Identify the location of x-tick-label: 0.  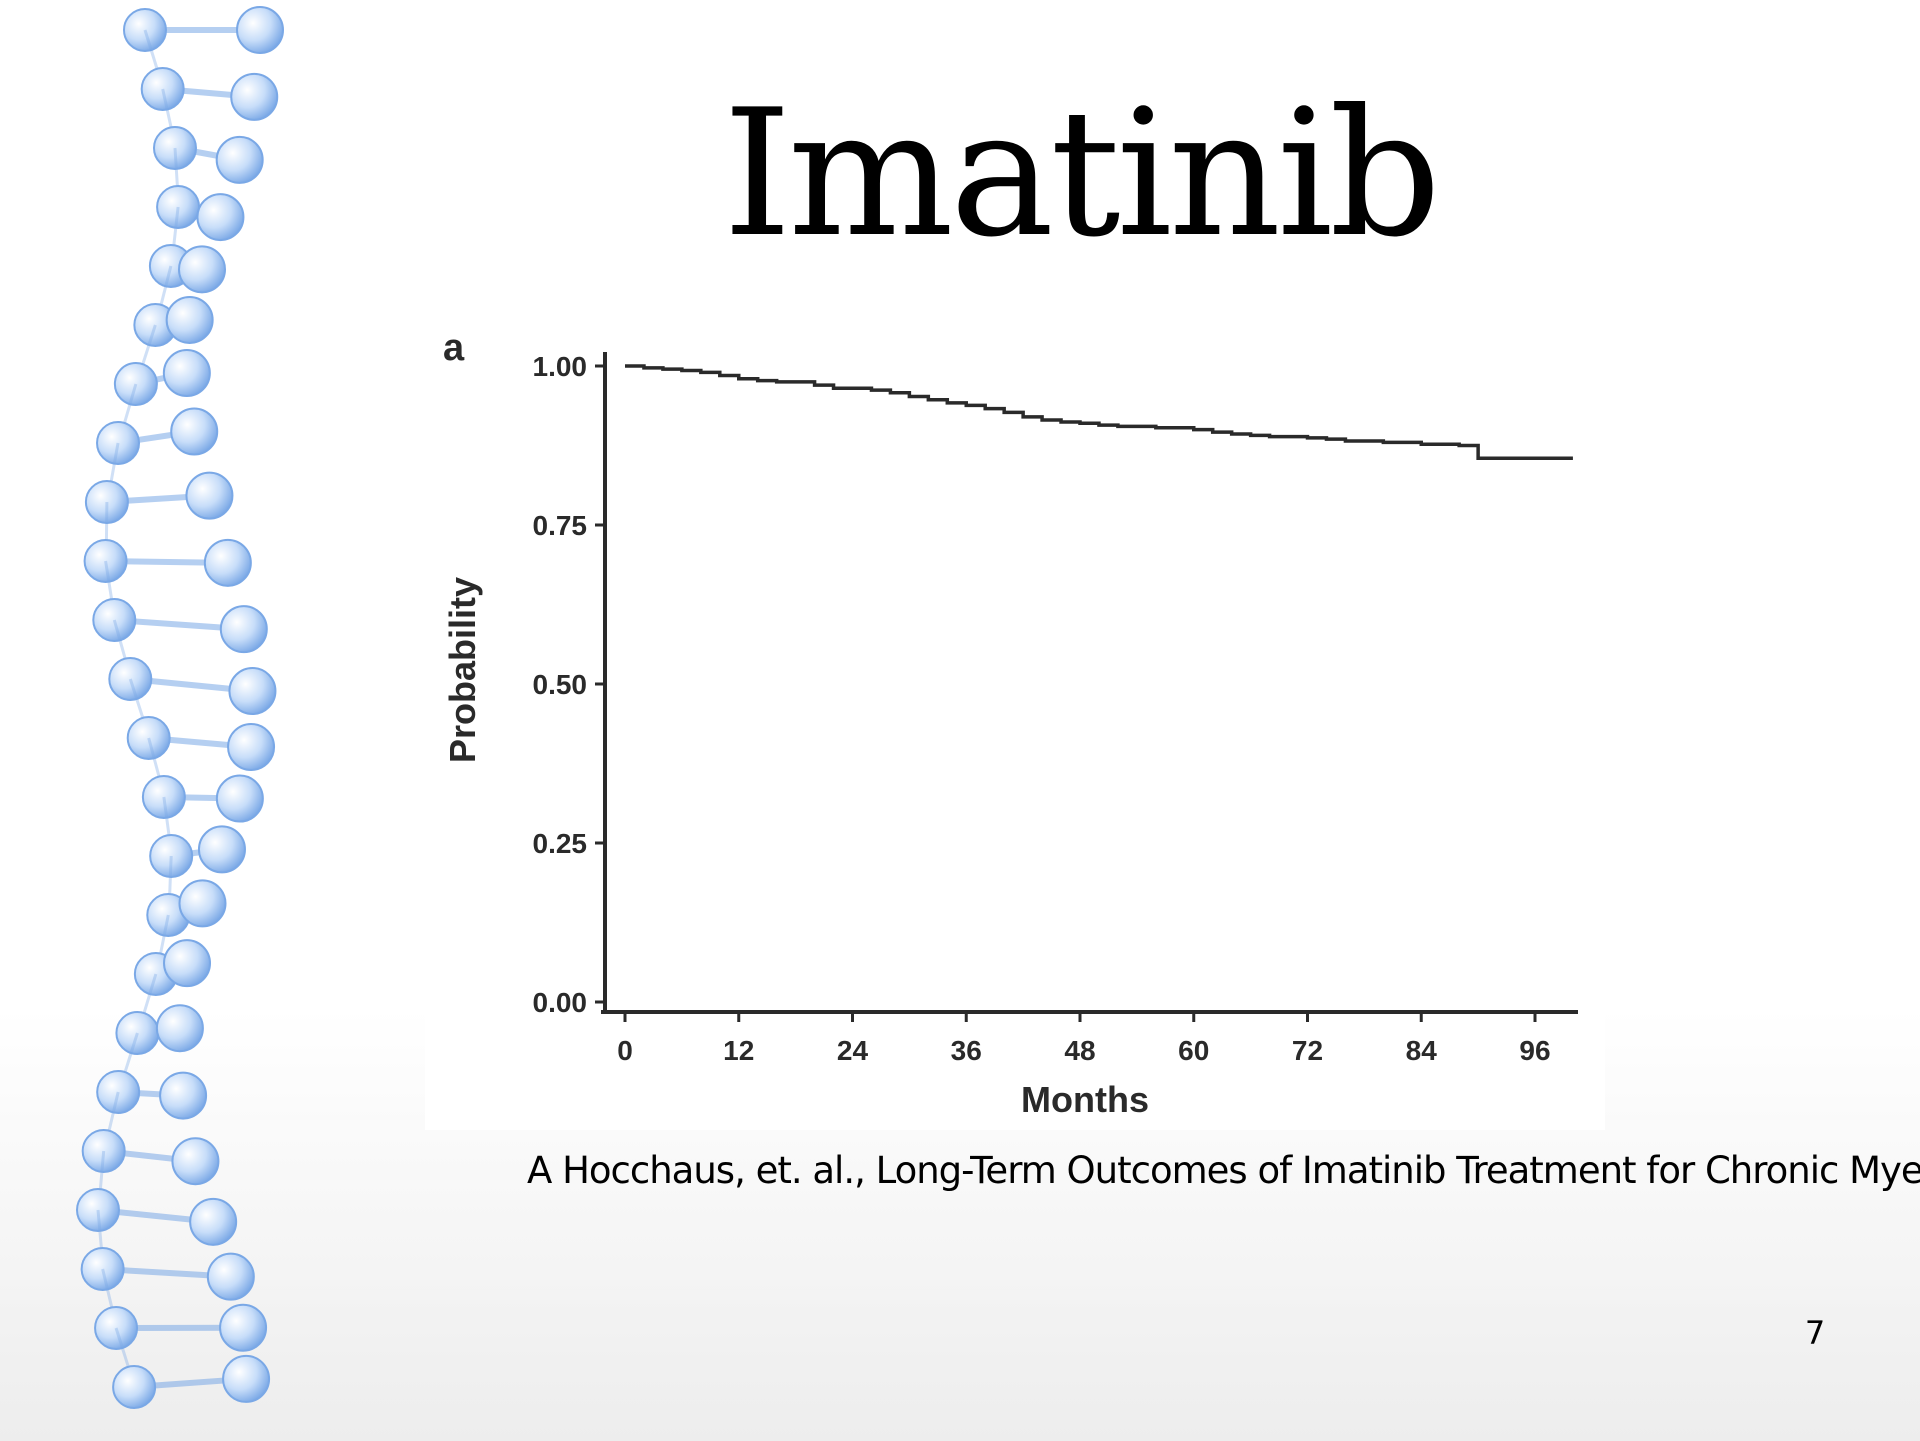
(625, 1050).